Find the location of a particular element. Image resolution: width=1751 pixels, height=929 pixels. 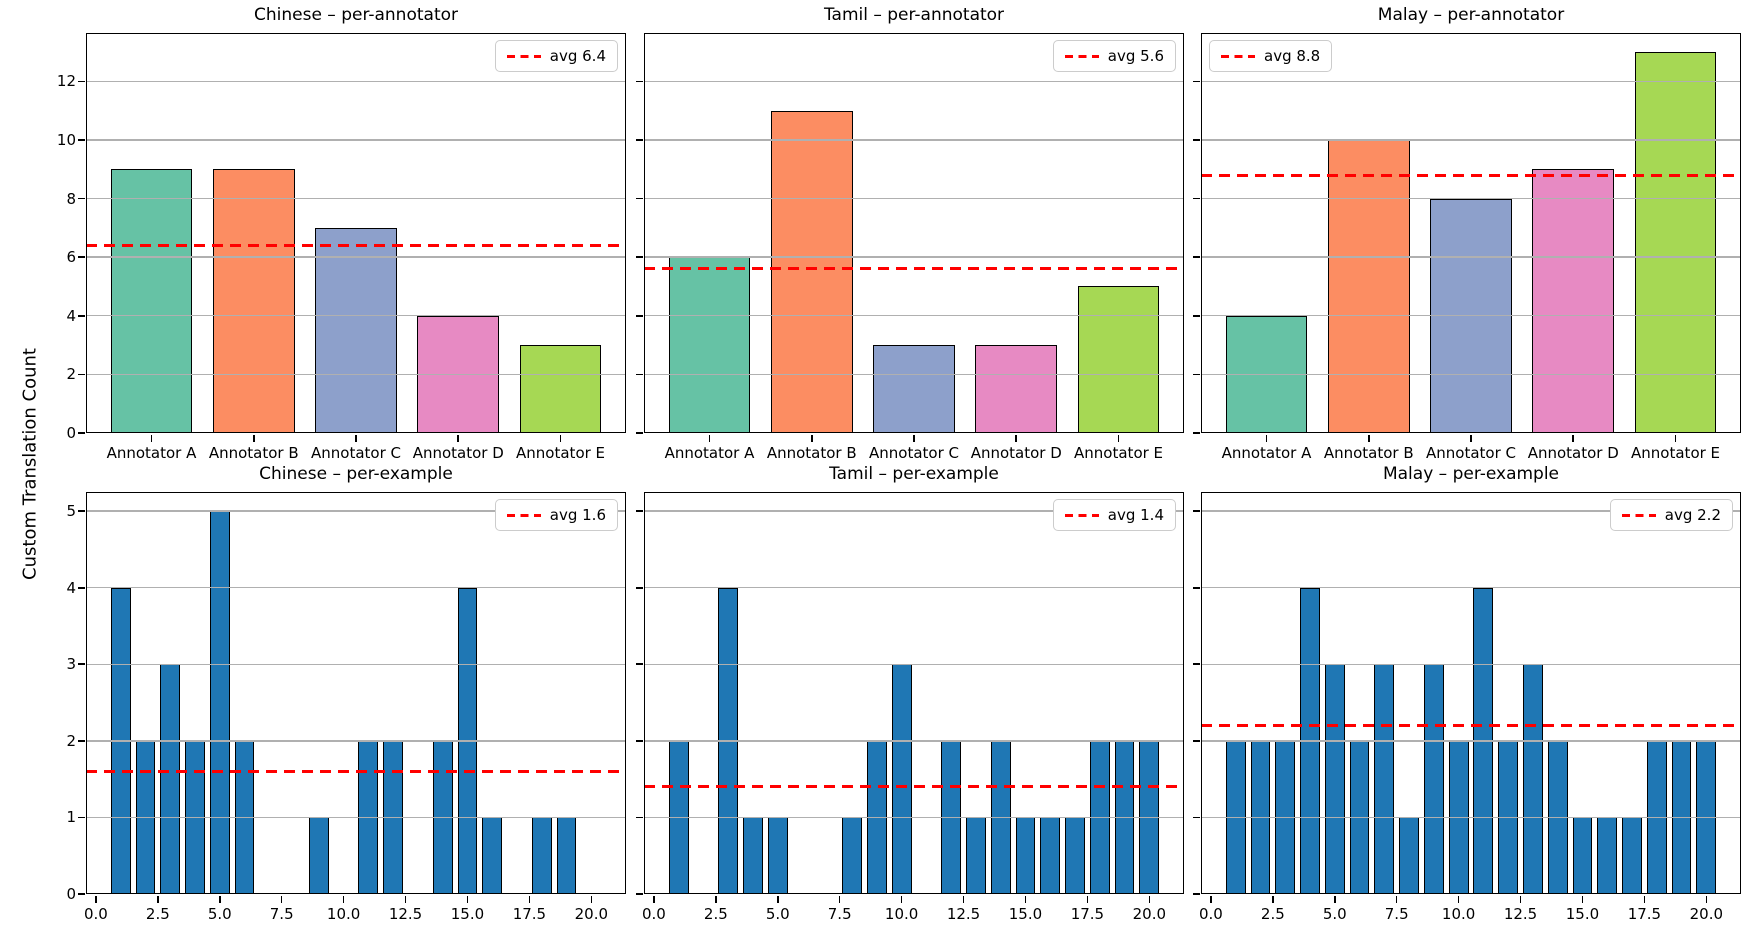

bar-x20 is located at coordinates (591, 893).